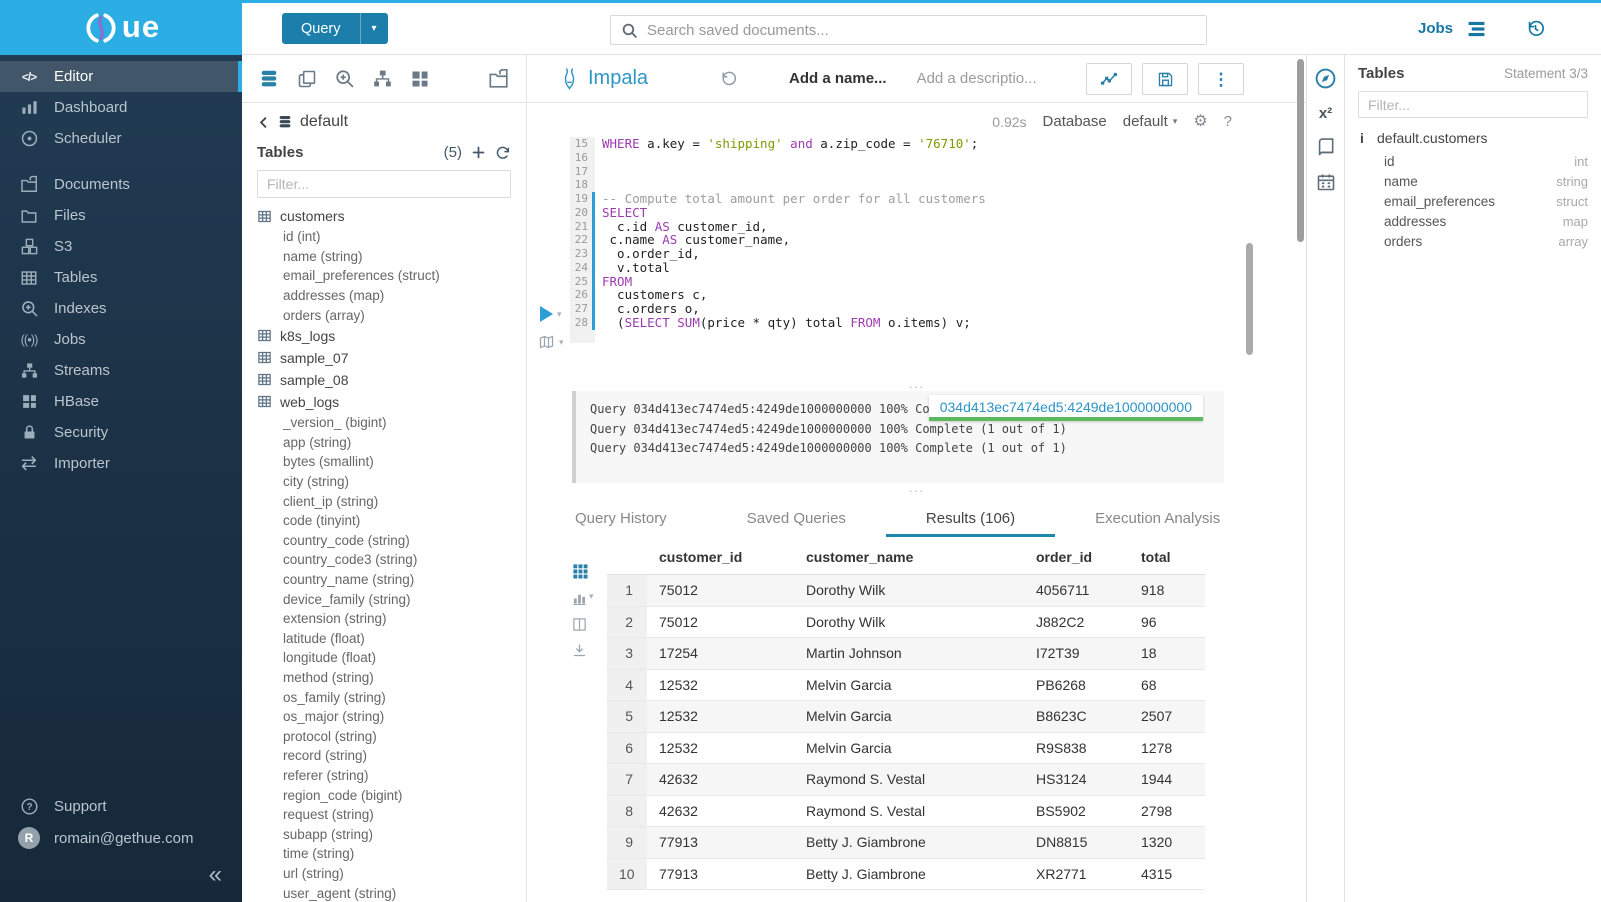 The width and height of the screenshot is (1601, 902). I want to click on column-item: region_code (bigint), so click(343, 795).